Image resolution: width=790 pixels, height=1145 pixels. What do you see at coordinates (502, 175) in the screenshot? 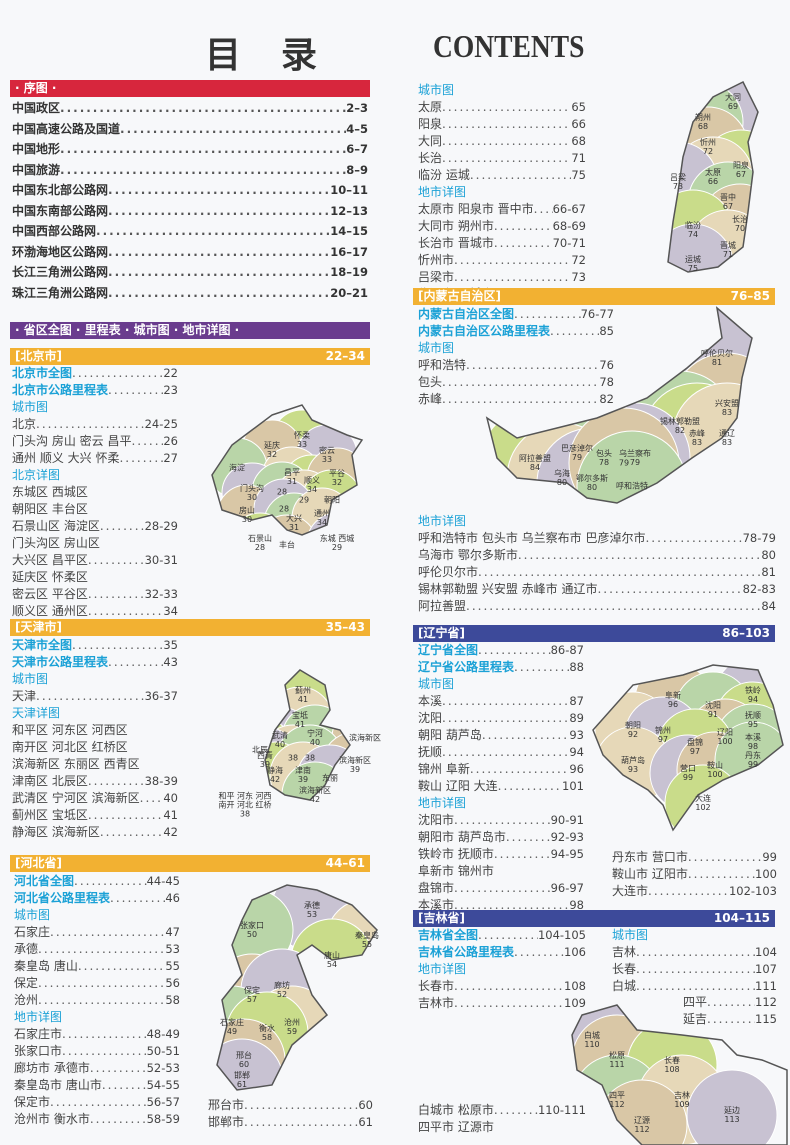
I see `toc-entry: 临汾 运城 75` at bounding box center [502, 175].